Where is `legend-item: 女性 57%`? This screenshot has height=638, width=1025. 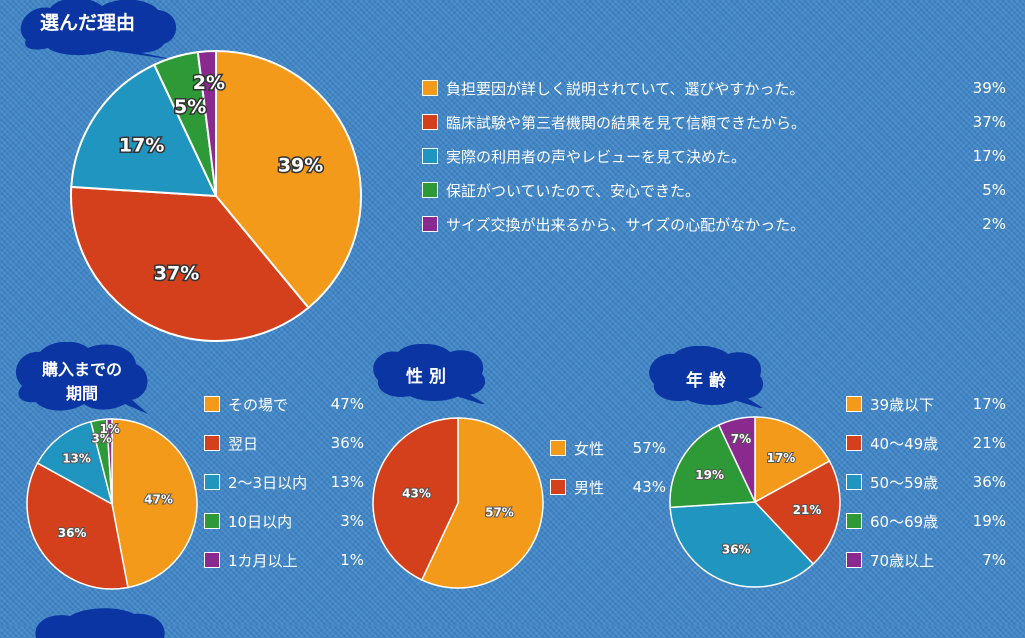
legend-item: 女性 57% is located at coordinates (608, 448).